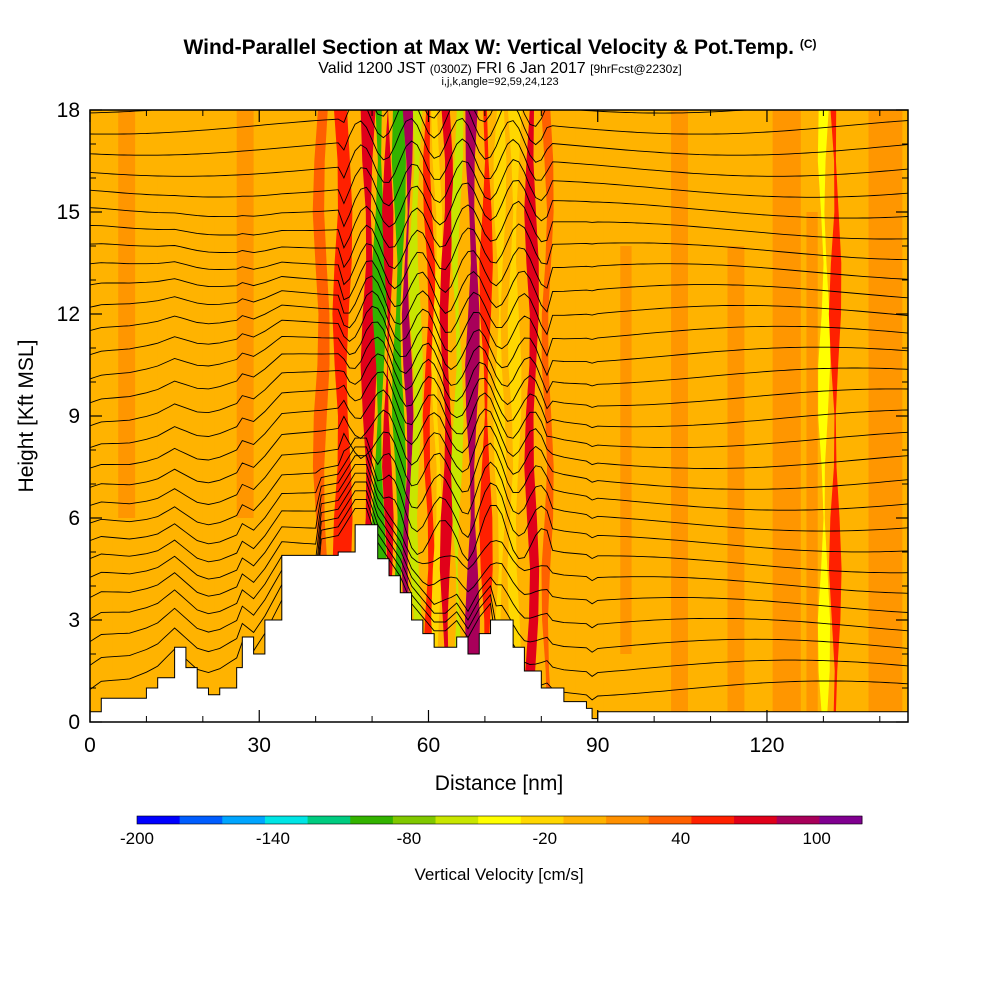 The height and width of the screenshot is (1000, 1000). I want to click on colorbar-frame, so click(499, 820).